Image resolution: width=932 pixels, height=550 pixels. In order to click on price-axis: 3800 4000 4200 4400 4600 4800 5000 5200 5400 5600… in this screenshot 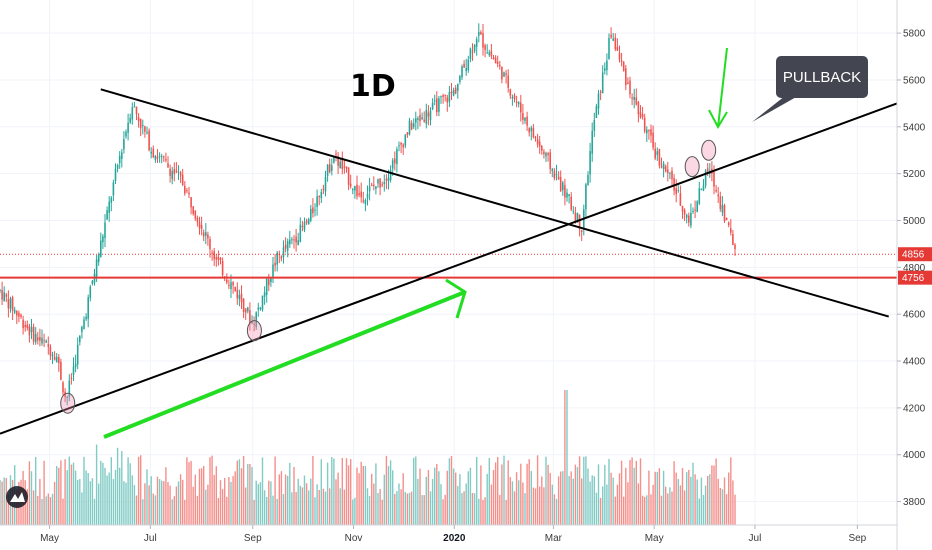, I will do `click(911, 275)`.